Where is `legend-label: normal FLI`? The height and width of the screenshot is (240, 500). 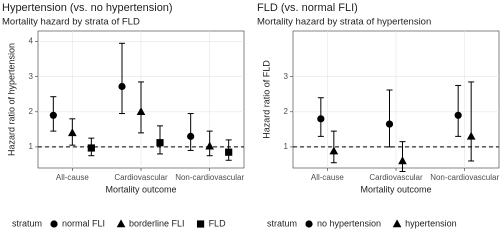
legend-label: normal FLI is located at coordinates (83, 223).